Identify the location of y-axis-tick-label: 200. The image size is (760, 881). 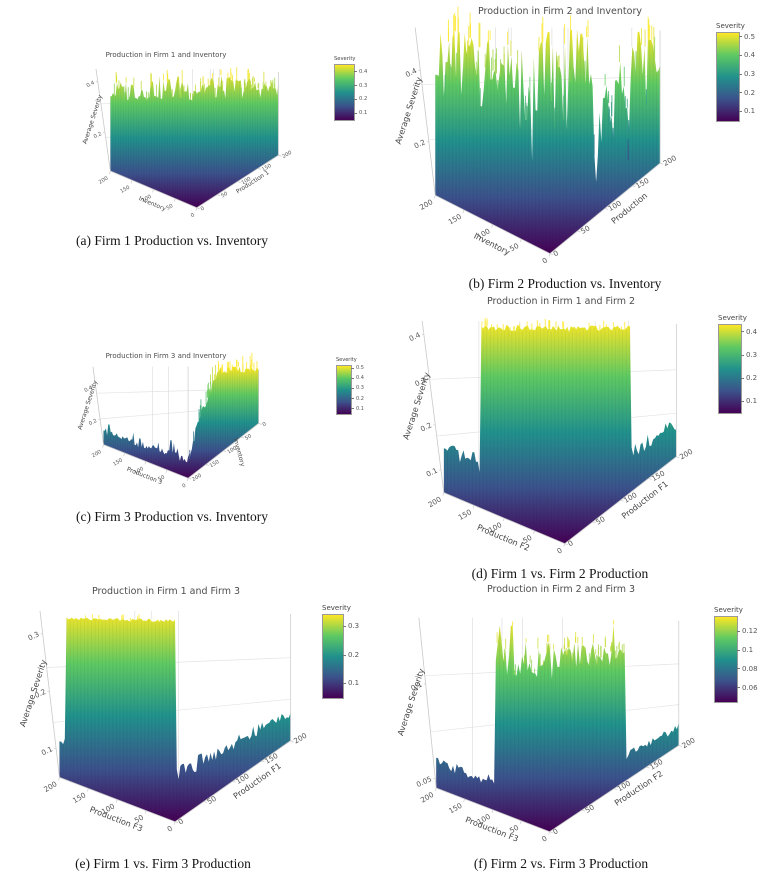
(197, 478).